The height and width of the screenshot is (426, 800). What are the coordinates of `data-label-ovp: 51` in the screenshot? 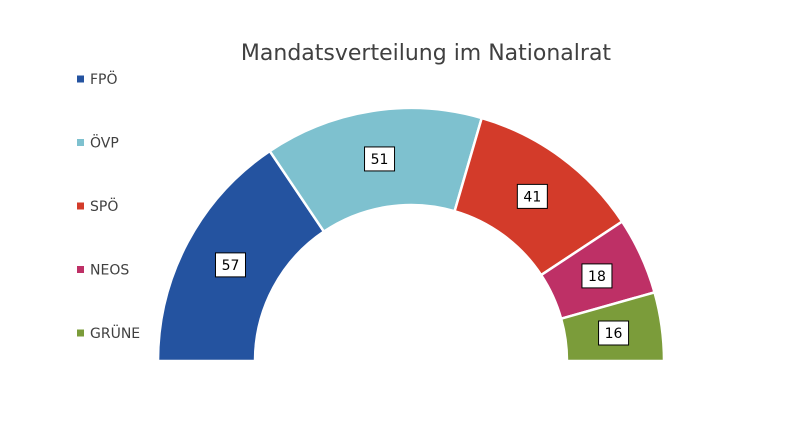 It's located at (380, 159).